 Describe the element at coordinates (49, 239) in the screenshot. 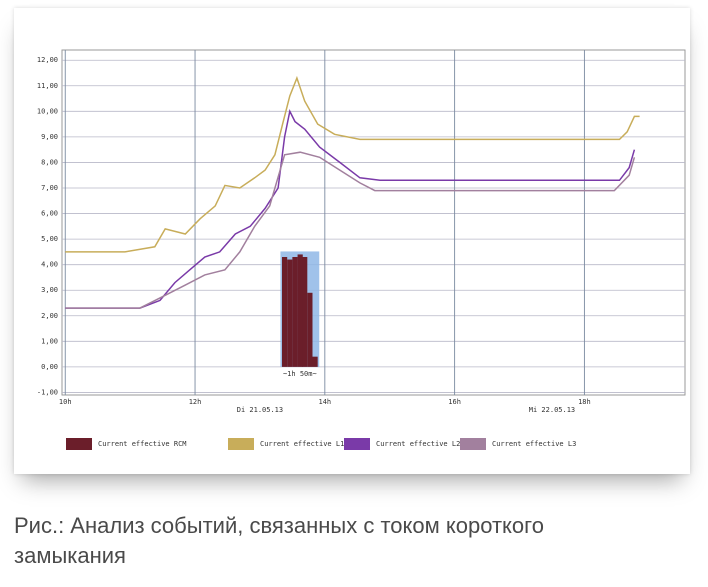

I see `y-tick-label: 5,00` at that location.